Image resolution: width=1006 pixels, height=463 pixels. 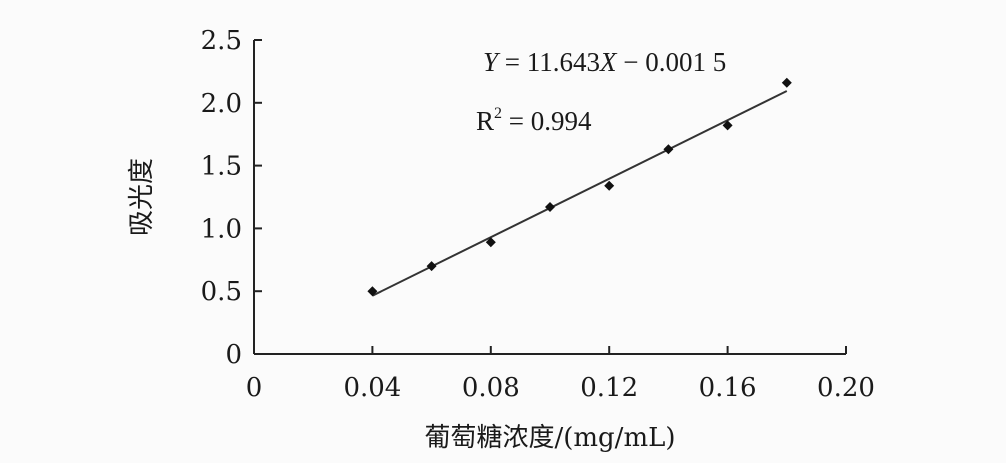 I want to click on x-ticks: 0 0.04 0.08 0.12 0.16 0.20, so click(x=560, y=374).